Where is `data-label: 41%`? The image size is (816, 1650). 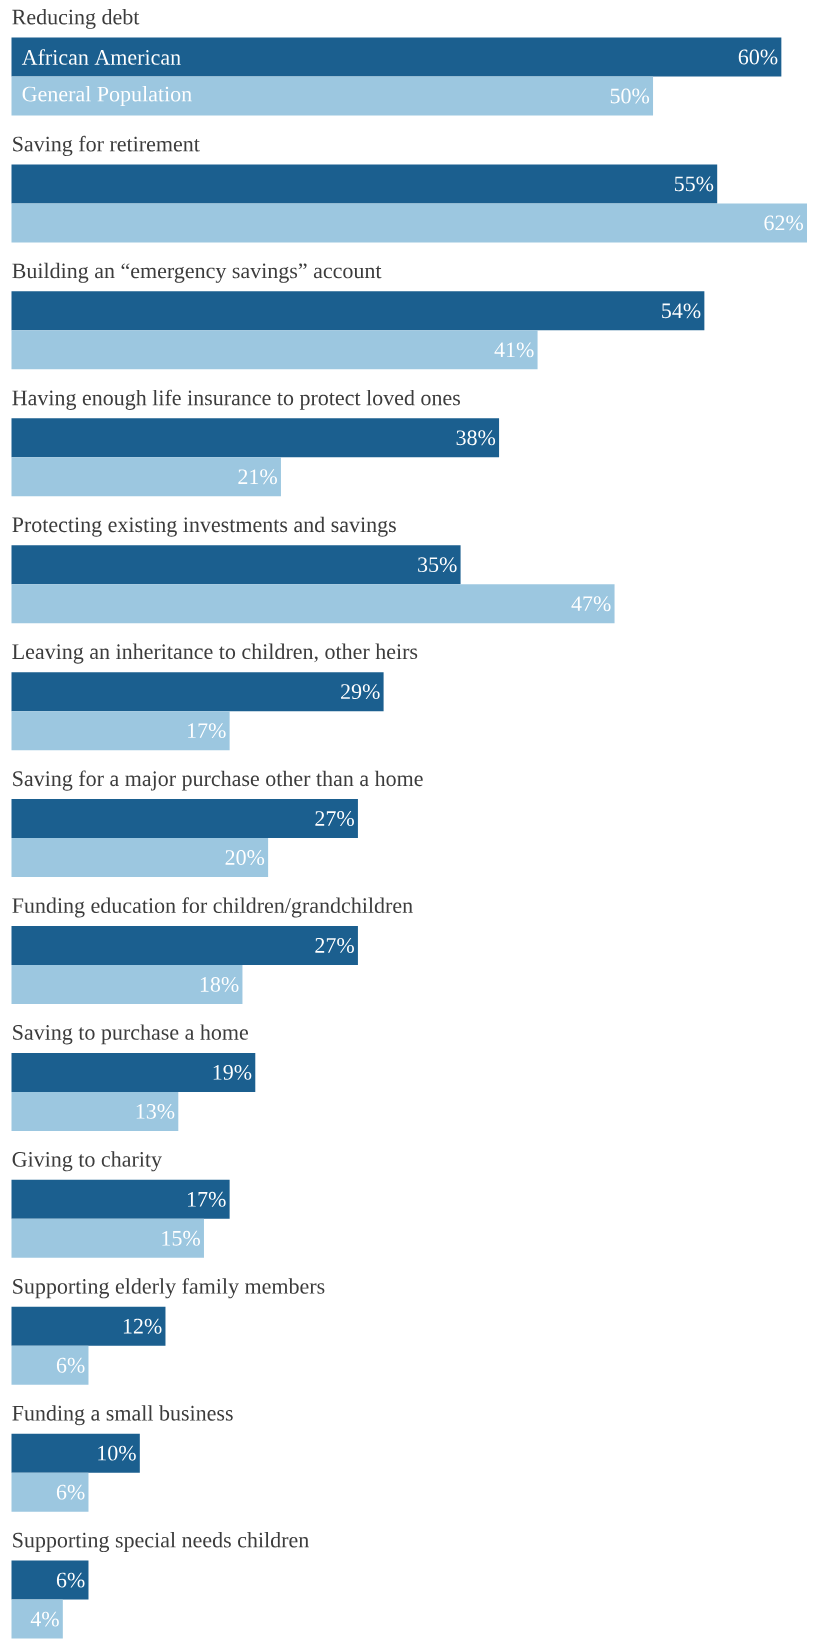
data-label: 41% is located at coordinates (514, 350).